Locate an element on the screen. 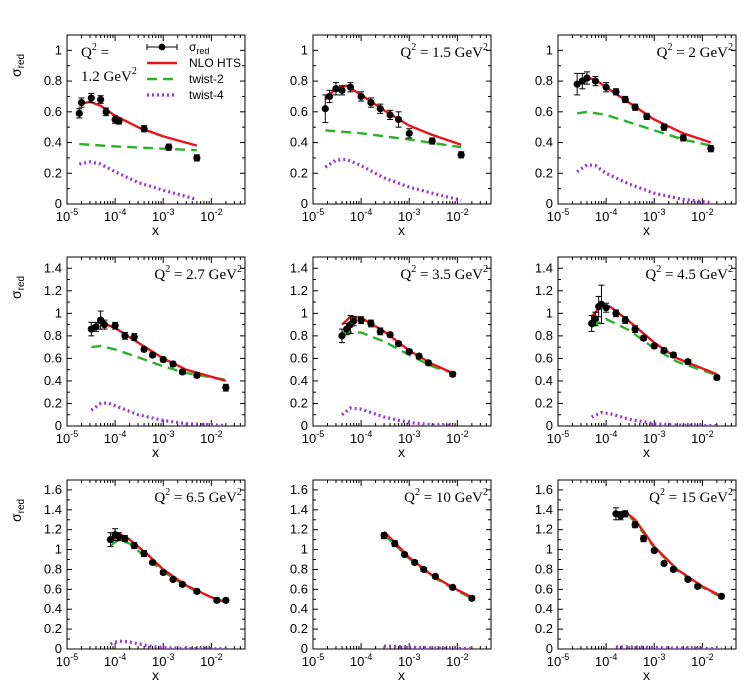 Image resolution: width=747 pixels, height=696 pixels. q2-label: Q2 = 10 GeV2 is located at coordinates (446, 496).